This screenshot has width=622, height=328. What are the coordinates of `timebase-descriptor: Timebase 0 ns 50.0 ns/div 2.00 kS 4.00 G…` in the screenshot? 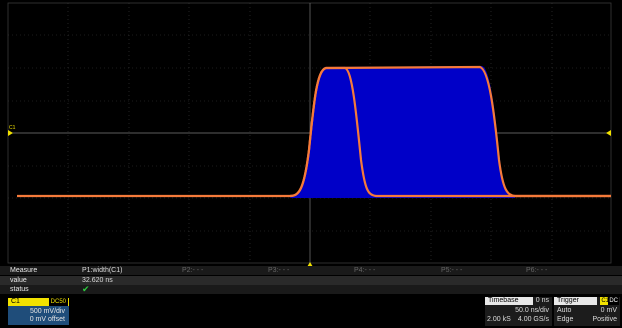 It's located at (518, 311).